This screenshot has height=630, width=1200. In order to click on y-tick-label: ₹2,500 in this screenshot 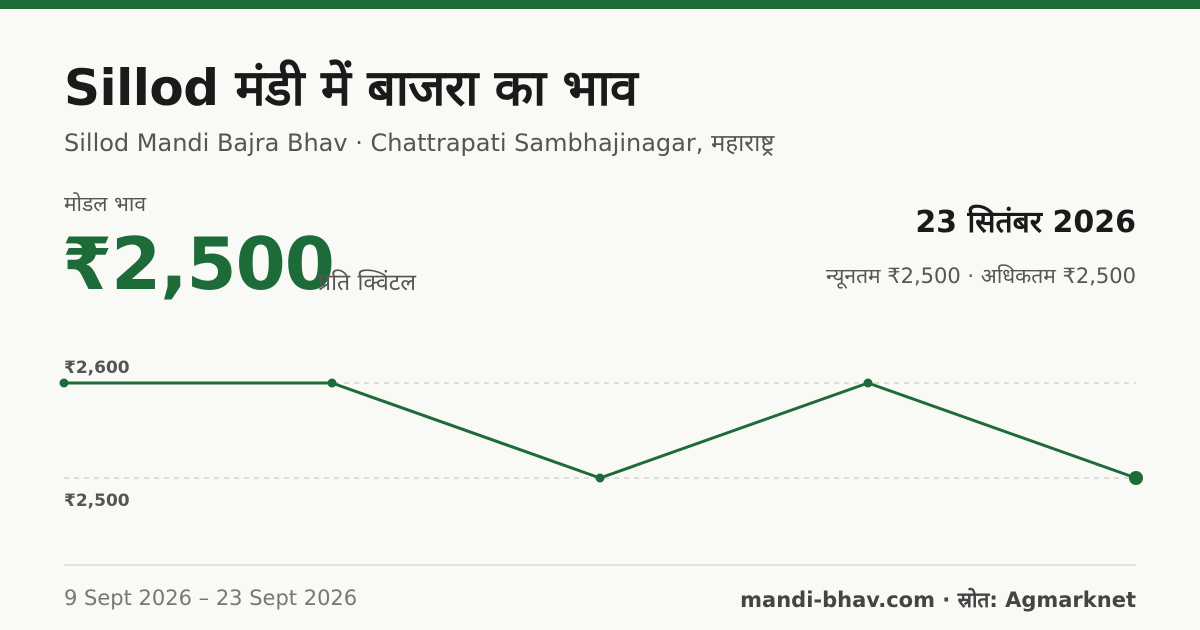, I will do `click(97, 501)`.